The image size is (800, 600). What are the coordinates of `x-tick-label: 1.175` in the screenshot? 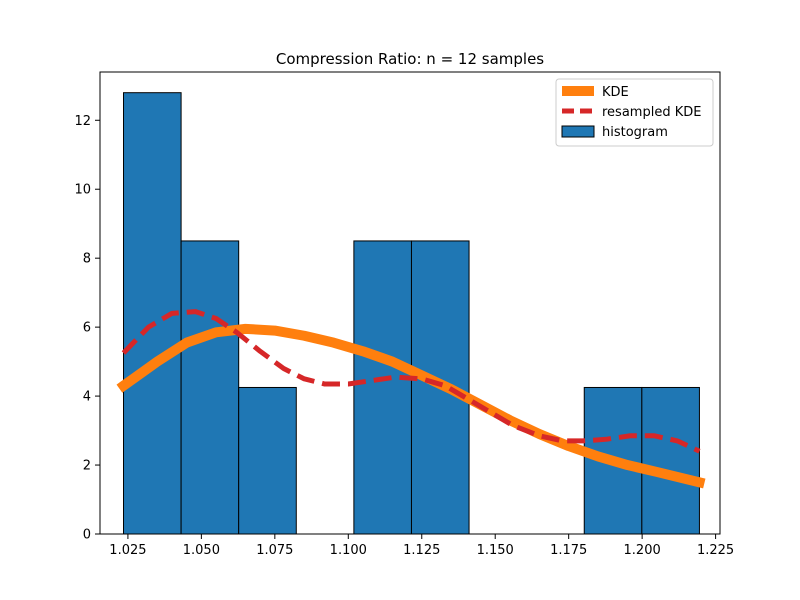 It's located at (568, 550).